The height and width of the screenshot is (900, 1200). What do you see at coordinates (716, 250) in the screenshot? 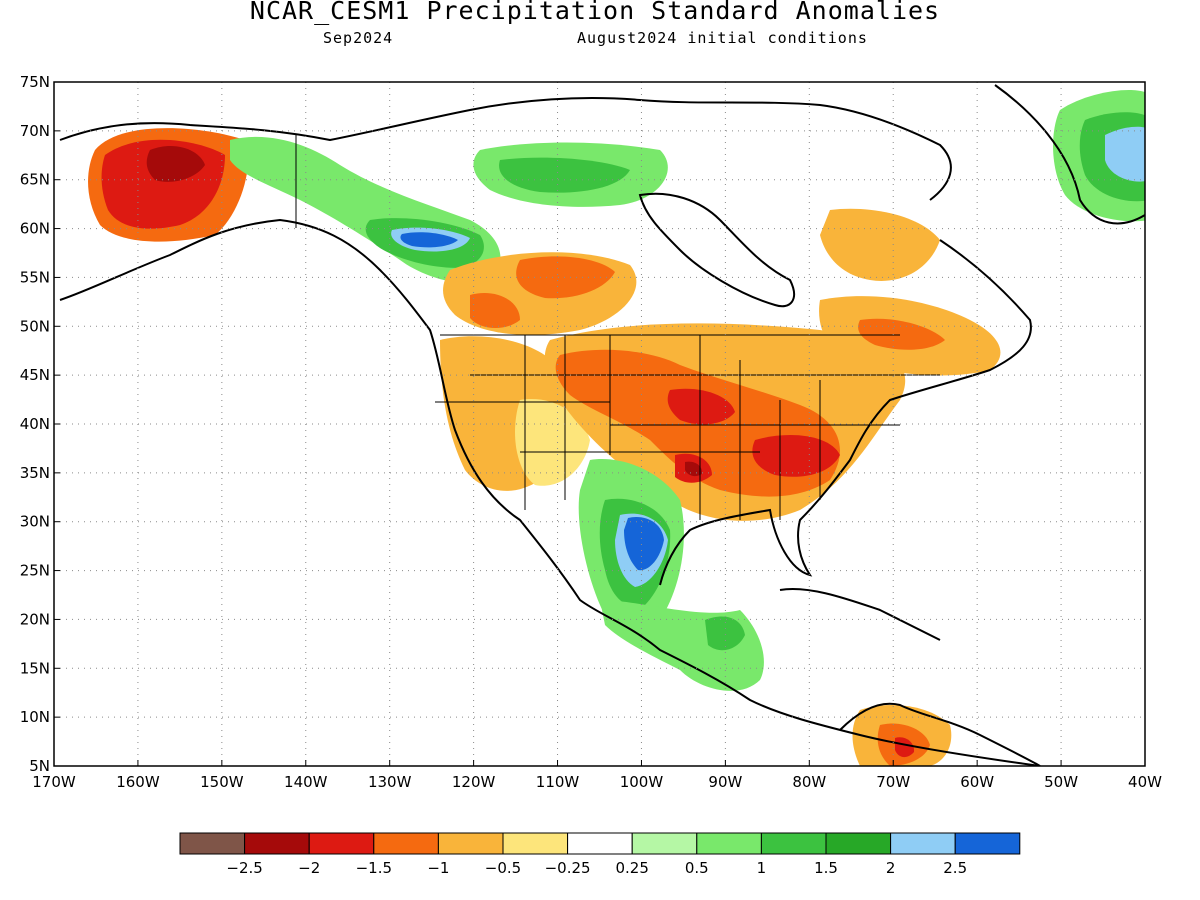
I see `coastline-hudson` at bounding box center [716, 250].